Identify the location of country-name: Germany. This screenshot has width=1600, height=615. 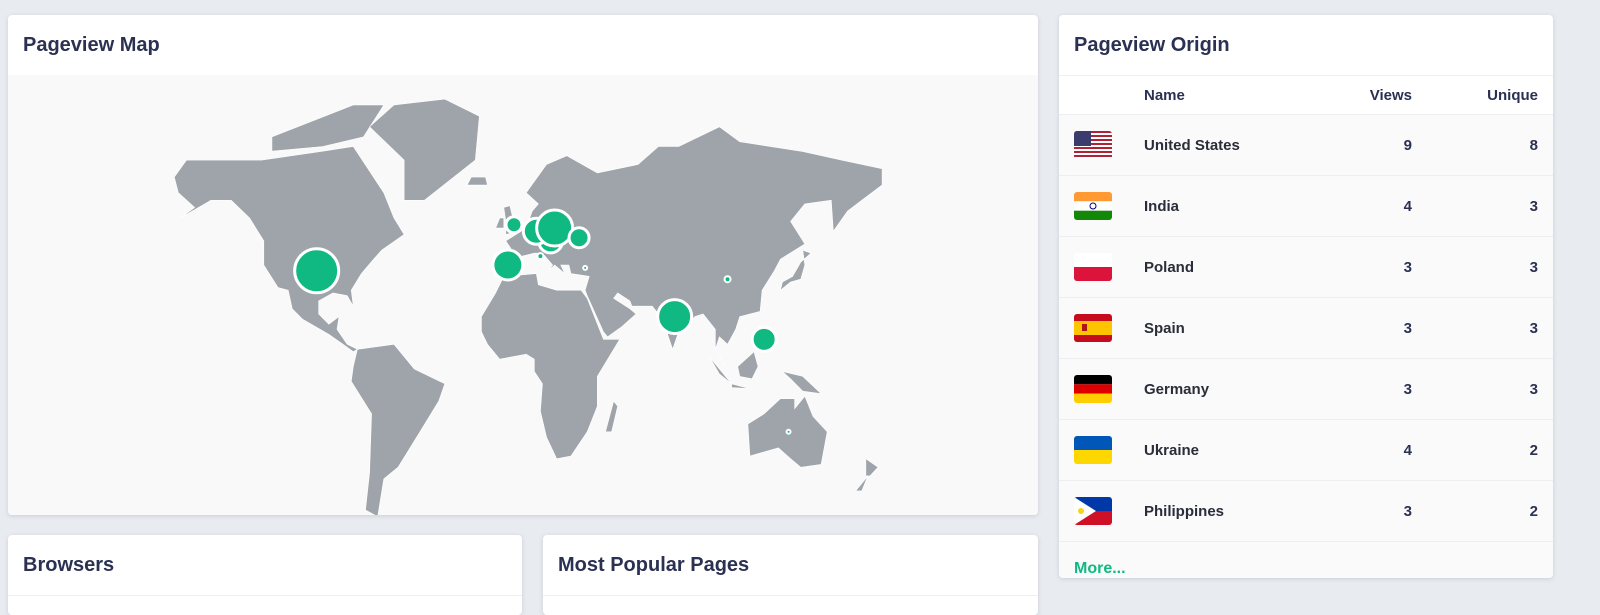
(1222, 389).